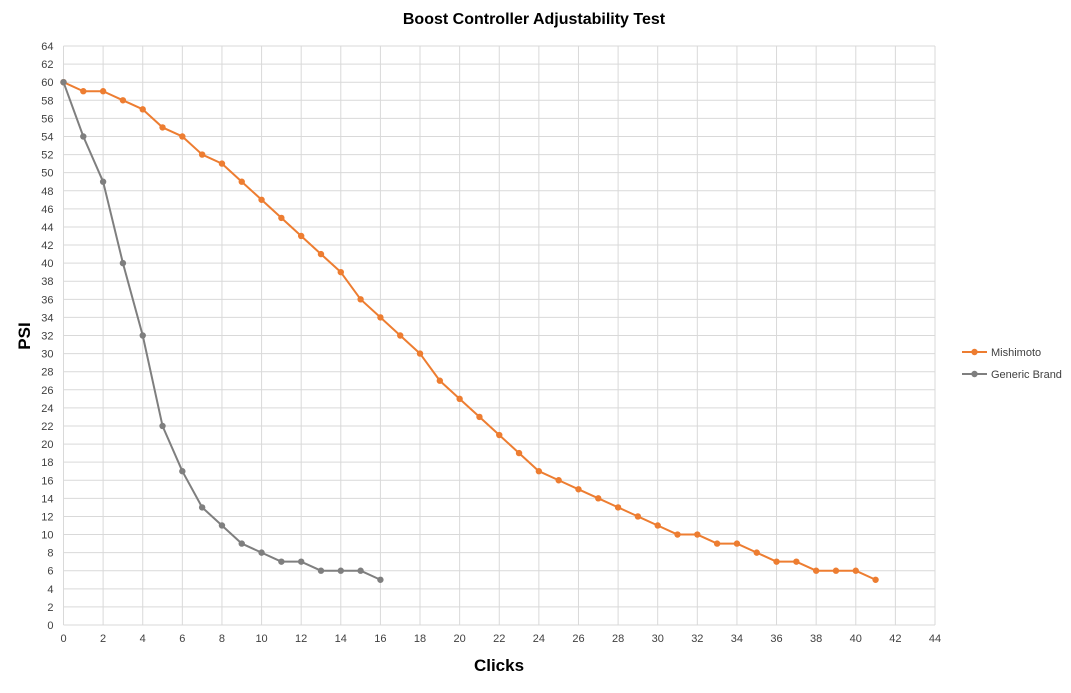 The image size is (1071, 693). What do you see at coordinates (47, 355) in the screenshot?
I see `y-tick-label: 30` at bounding box center [47, 355].